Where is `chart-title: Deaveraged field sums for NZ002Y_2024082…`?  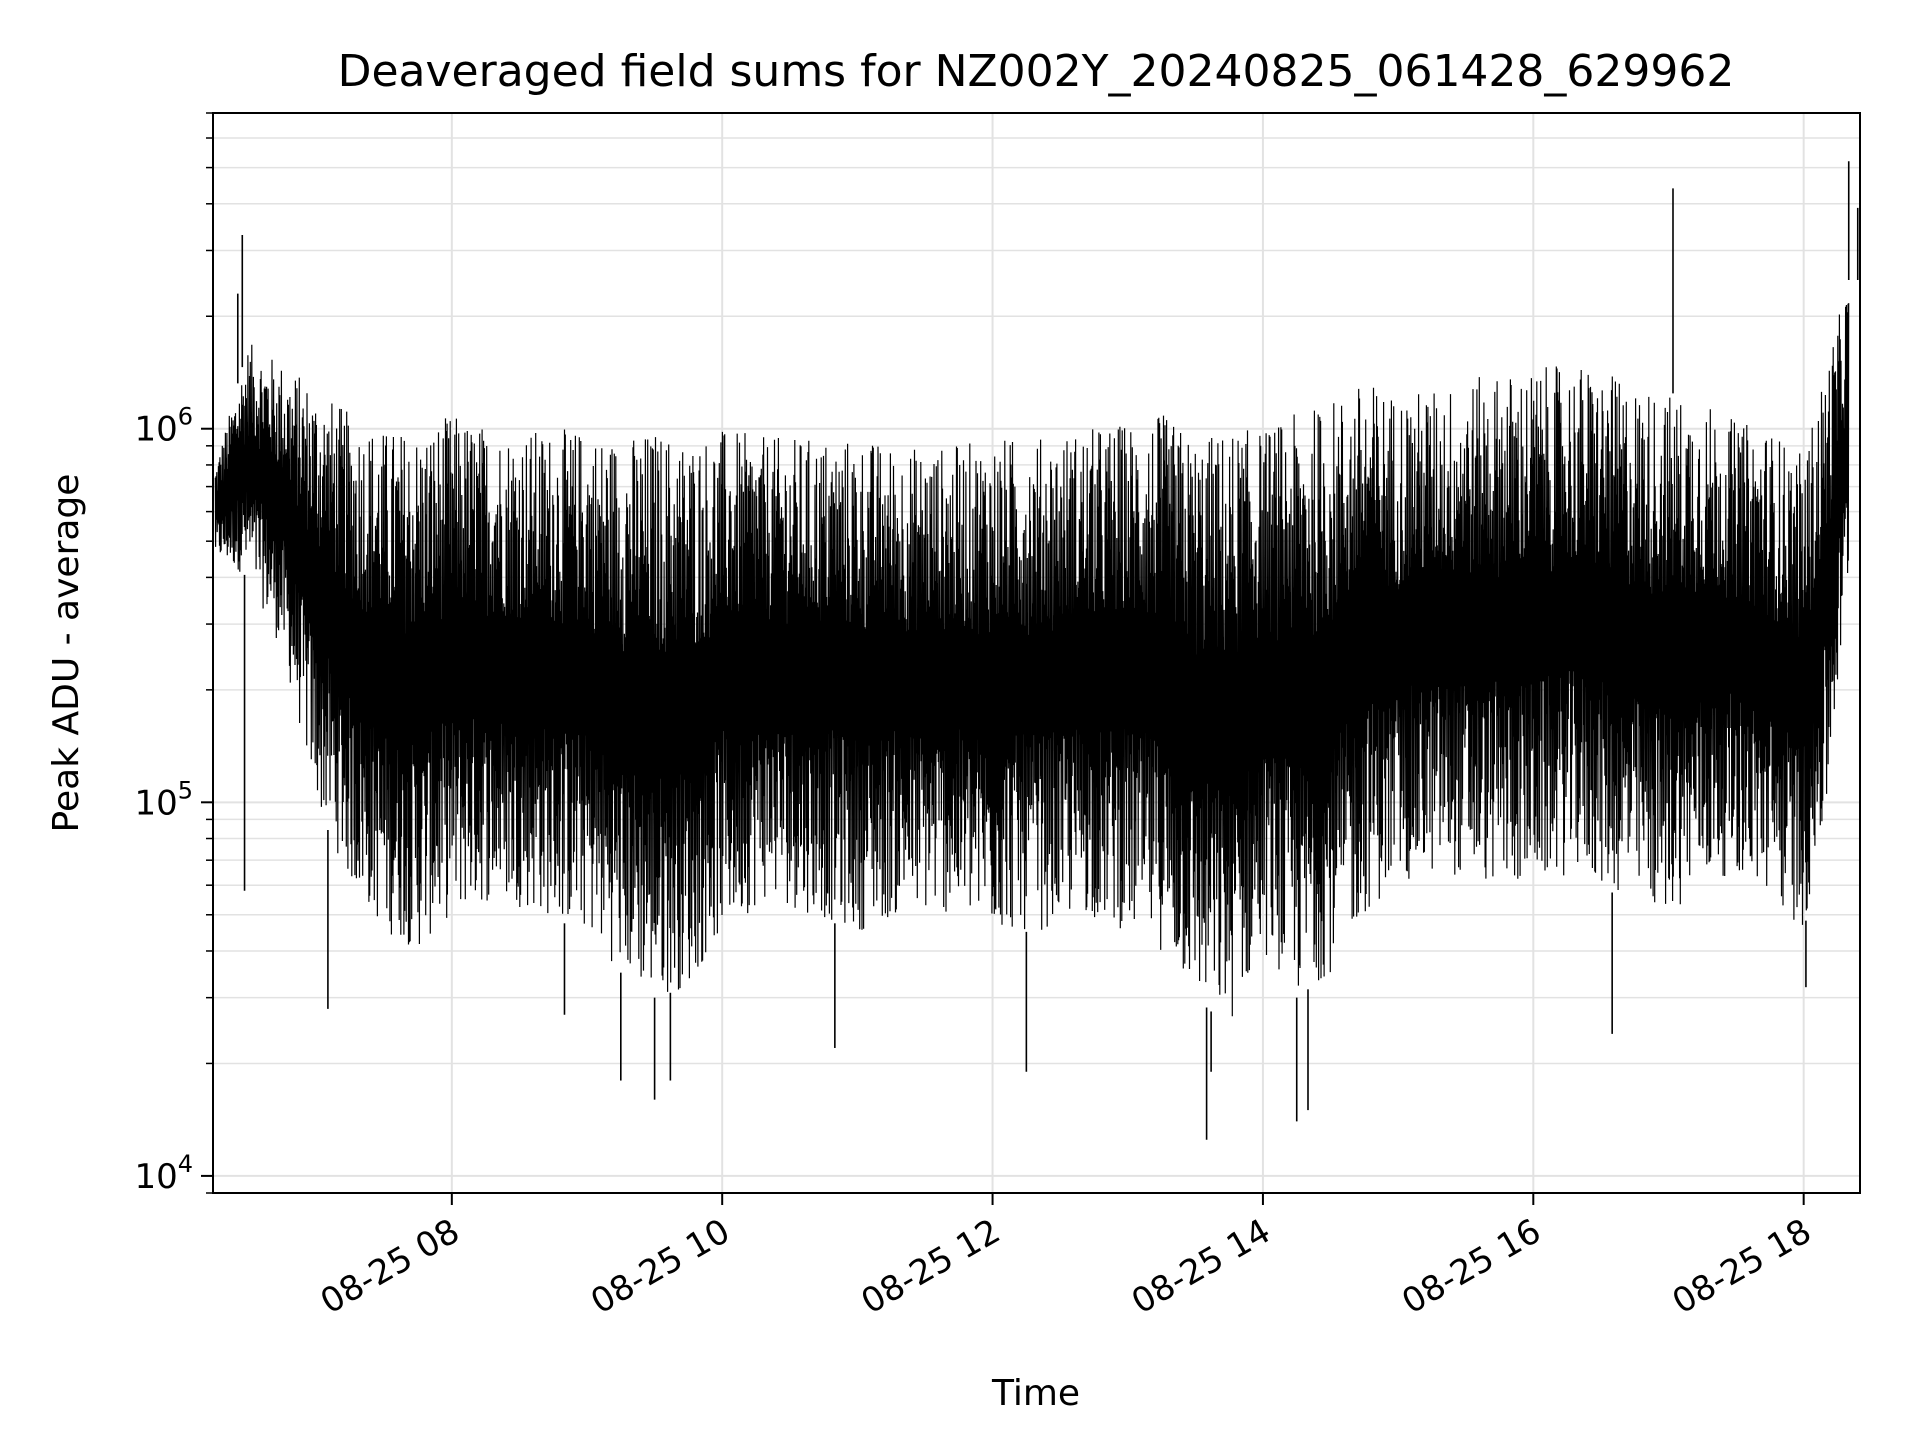
chart-title: Deaveraged field sums for NZ002Y_2024082… is located at coordinates (1036, 71).